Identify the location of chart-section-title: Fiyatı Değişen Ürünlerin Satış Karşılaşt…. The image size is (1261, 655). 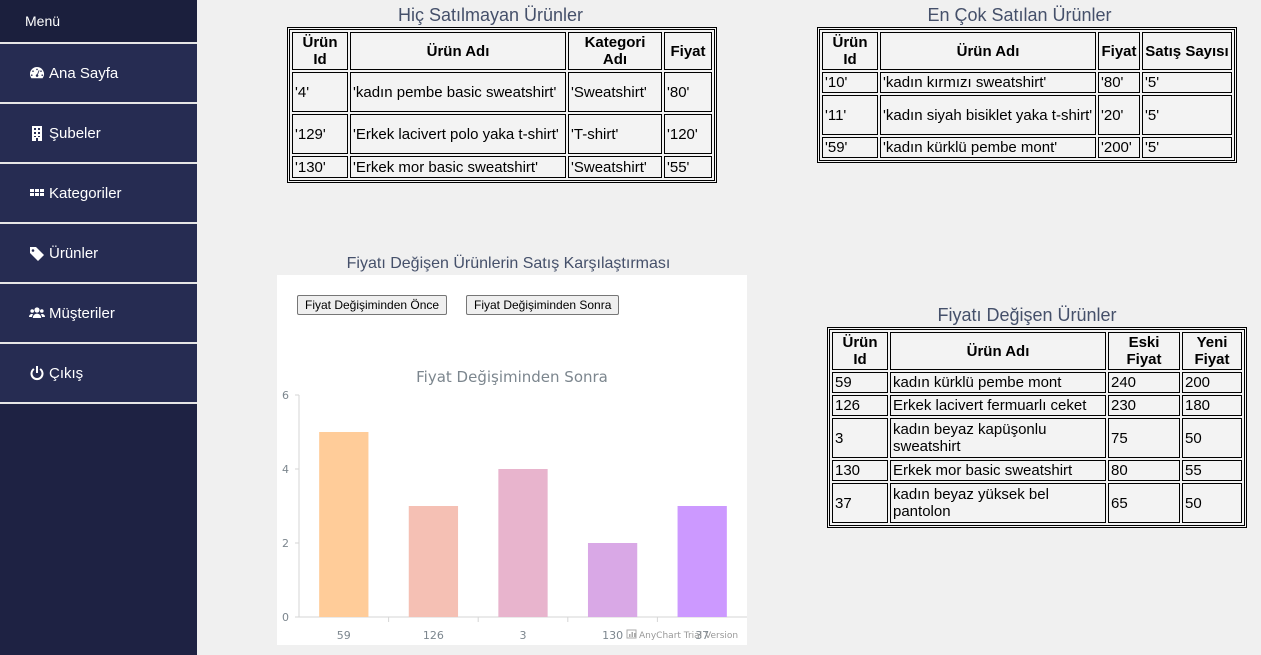
(508, 263).